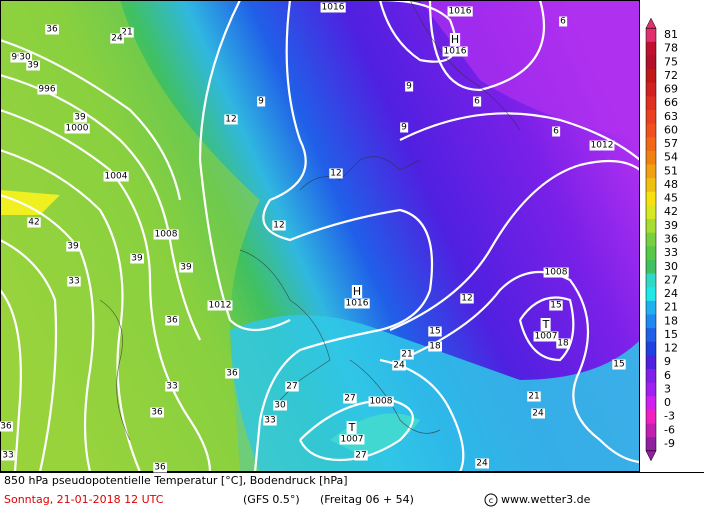 This screenshot has height=517, width=704. I want to click on isobar-label: 1012, so click(602, 146).